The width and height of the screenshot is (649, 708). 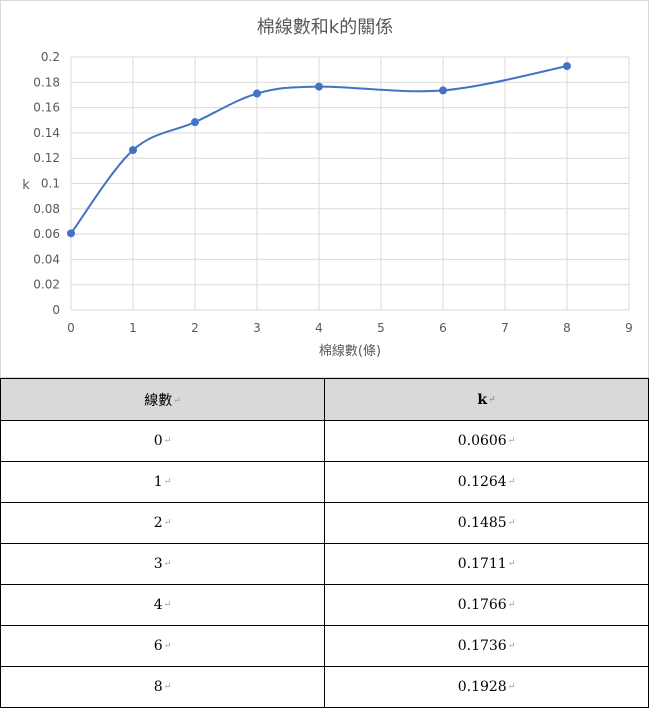 I want to click on x-tick-label: 9, so click(x=629, y=328).